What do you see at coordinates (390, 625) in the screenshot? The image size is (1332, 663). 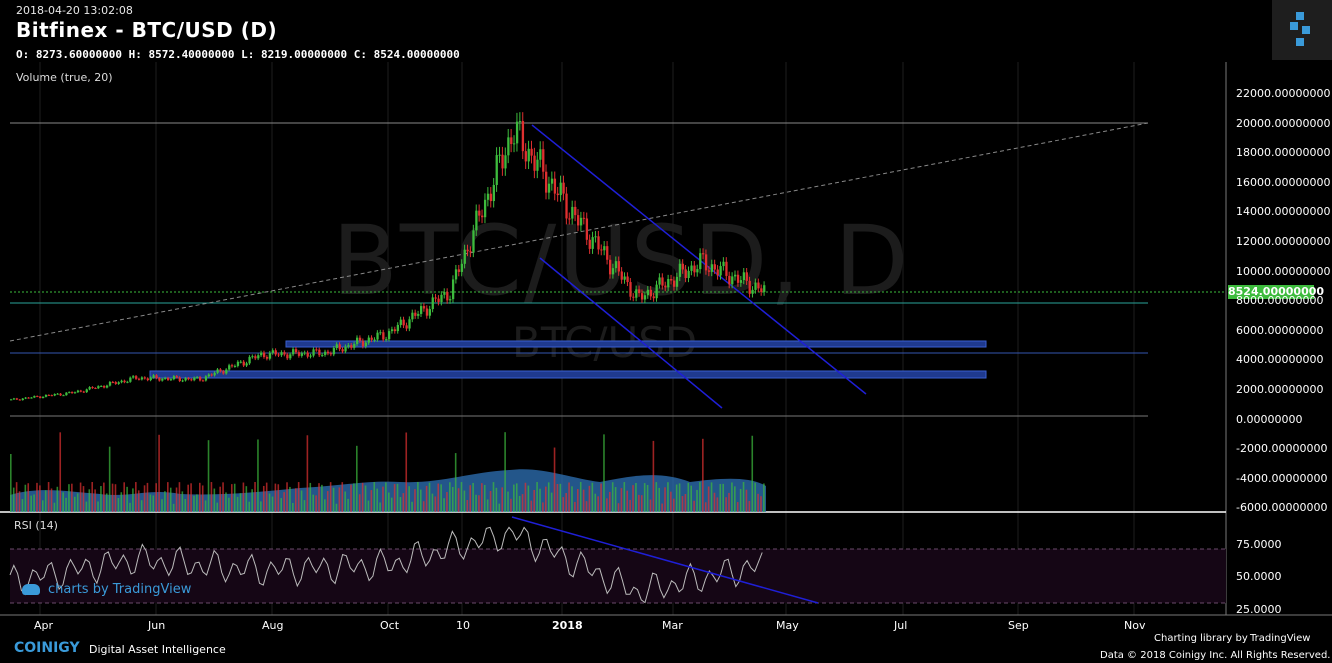 I see `time-tick: Oct` at bounding box center [390, 625].